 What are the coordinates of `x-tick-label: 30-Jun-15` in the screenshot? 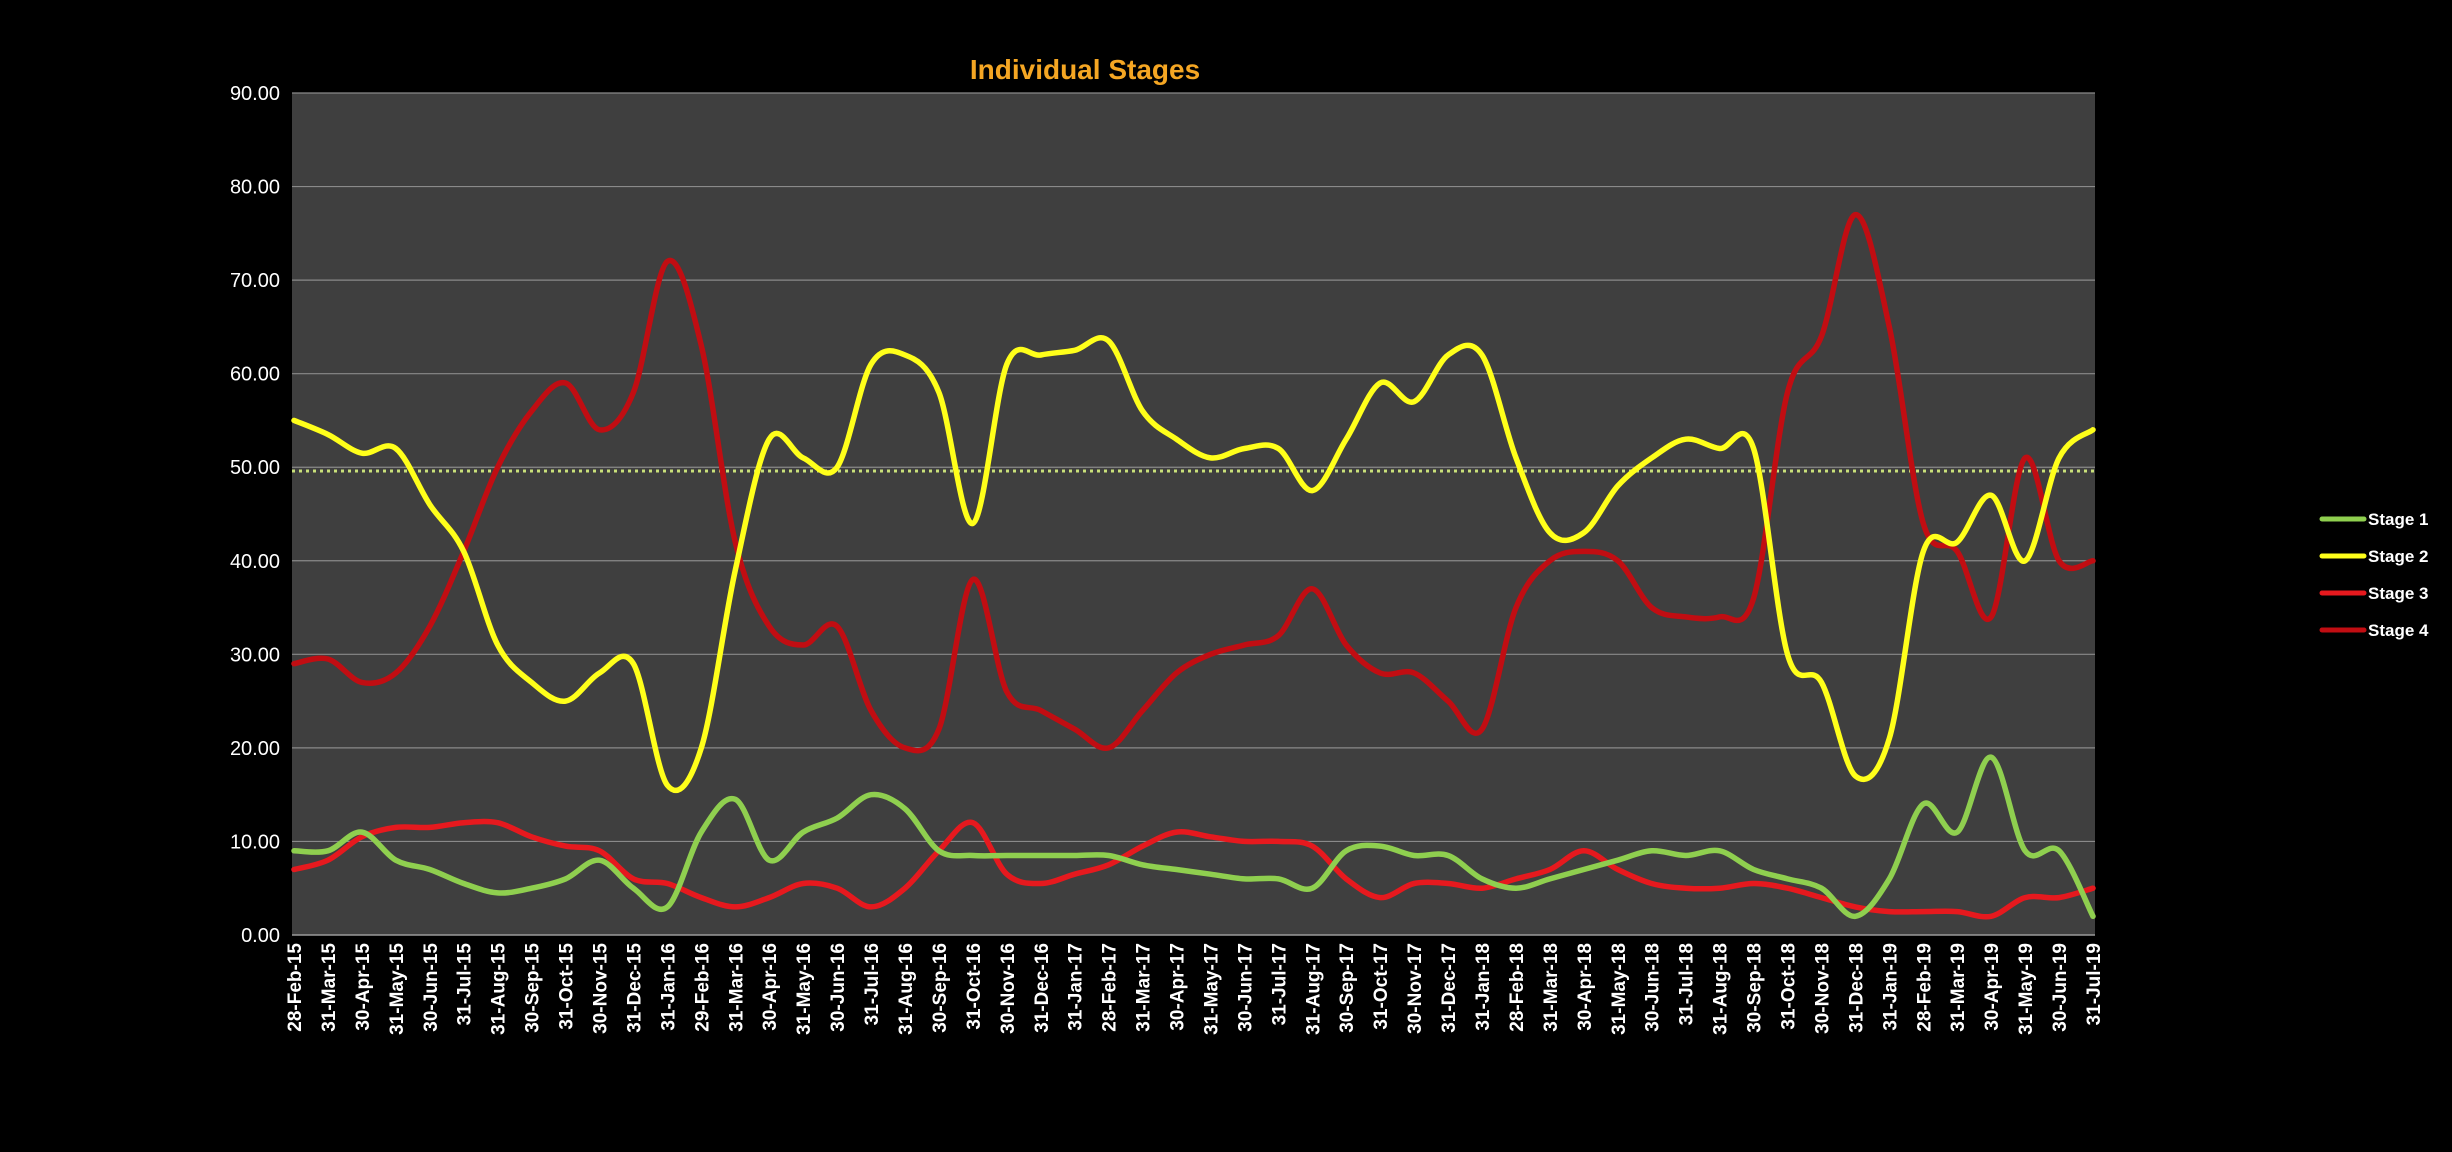 It's located at (431, 987).